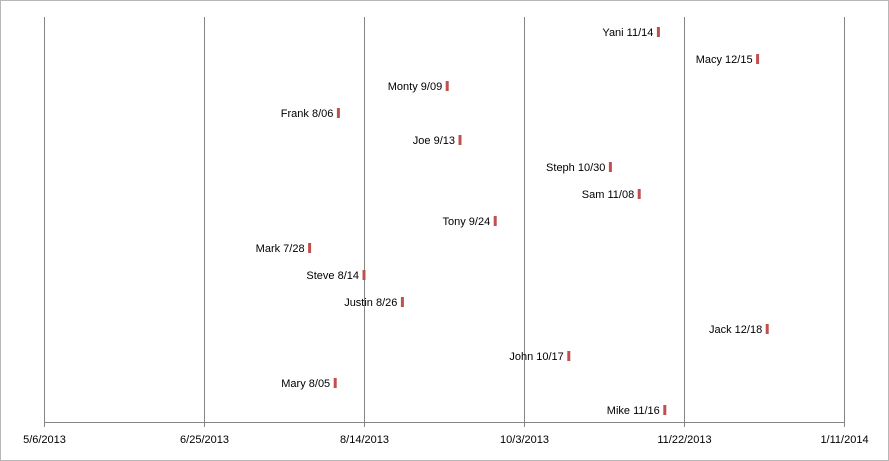 This screenshot has width=889, height=461. Describe the element at coordinates (724, 60) in the screenshot. I see `point-label: Macy 12/15` at that location.